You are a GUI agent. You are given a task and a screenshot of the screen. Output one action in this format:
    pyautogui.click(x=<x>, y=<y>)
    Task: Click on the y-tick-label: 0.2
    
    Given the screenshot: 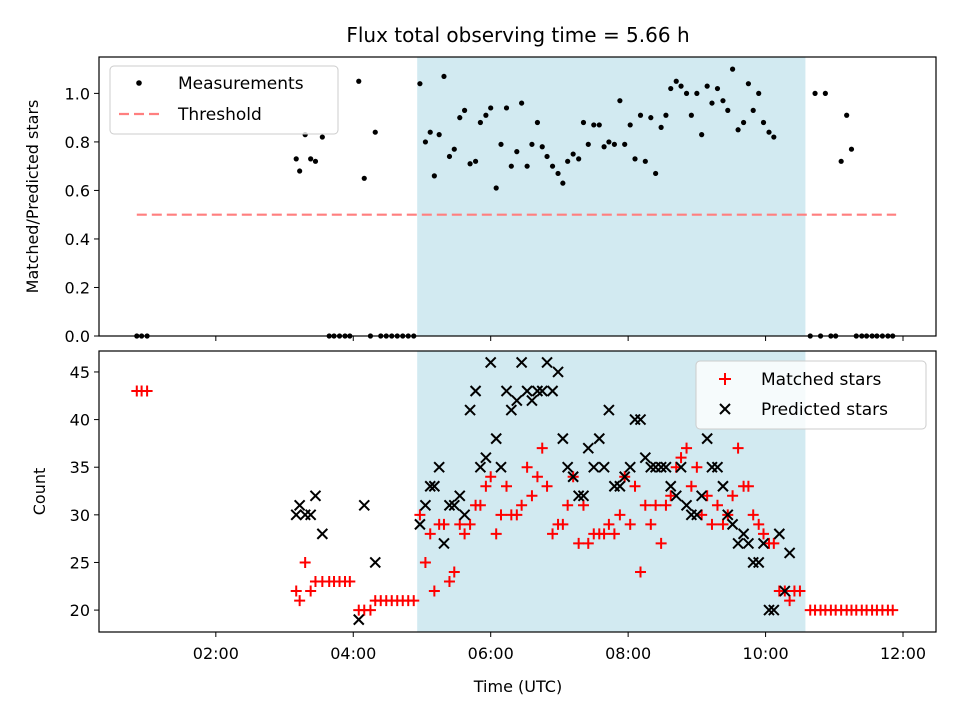 What is the action you would take?
    pyautogui.click(x=77, y=287)
    